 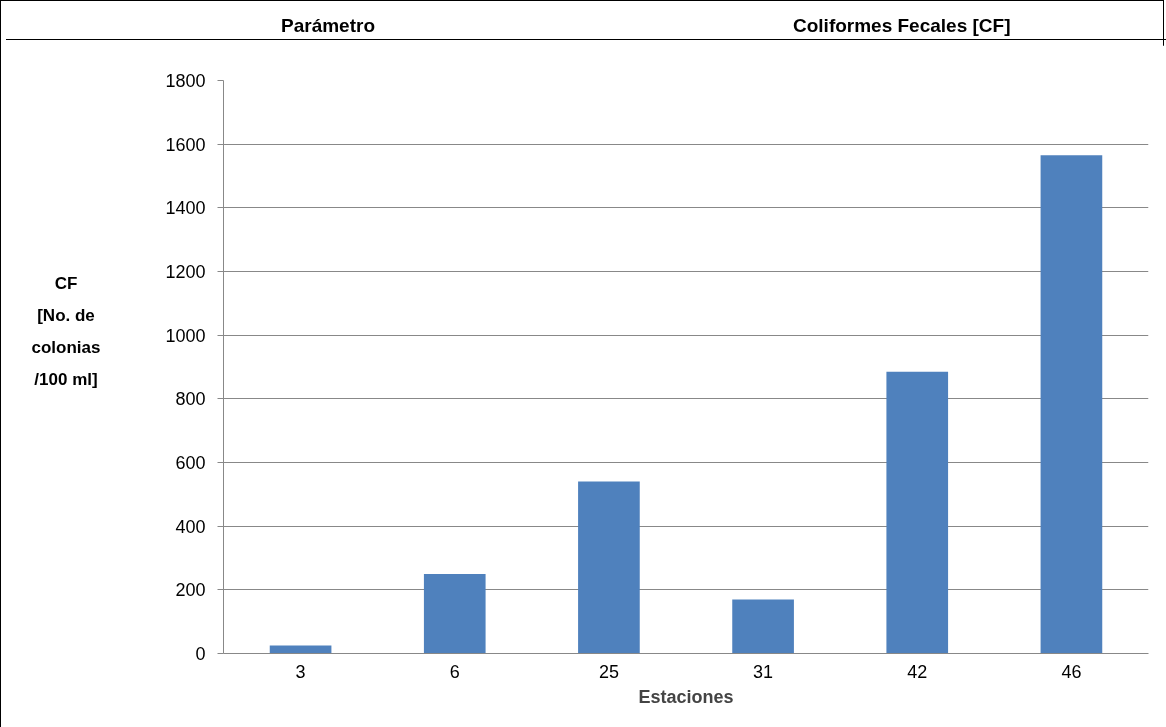 What do you see at coordinates (328, 26) in the screenshot?
I see `chart-title: Parámetro` at bounding box center [328, 26].